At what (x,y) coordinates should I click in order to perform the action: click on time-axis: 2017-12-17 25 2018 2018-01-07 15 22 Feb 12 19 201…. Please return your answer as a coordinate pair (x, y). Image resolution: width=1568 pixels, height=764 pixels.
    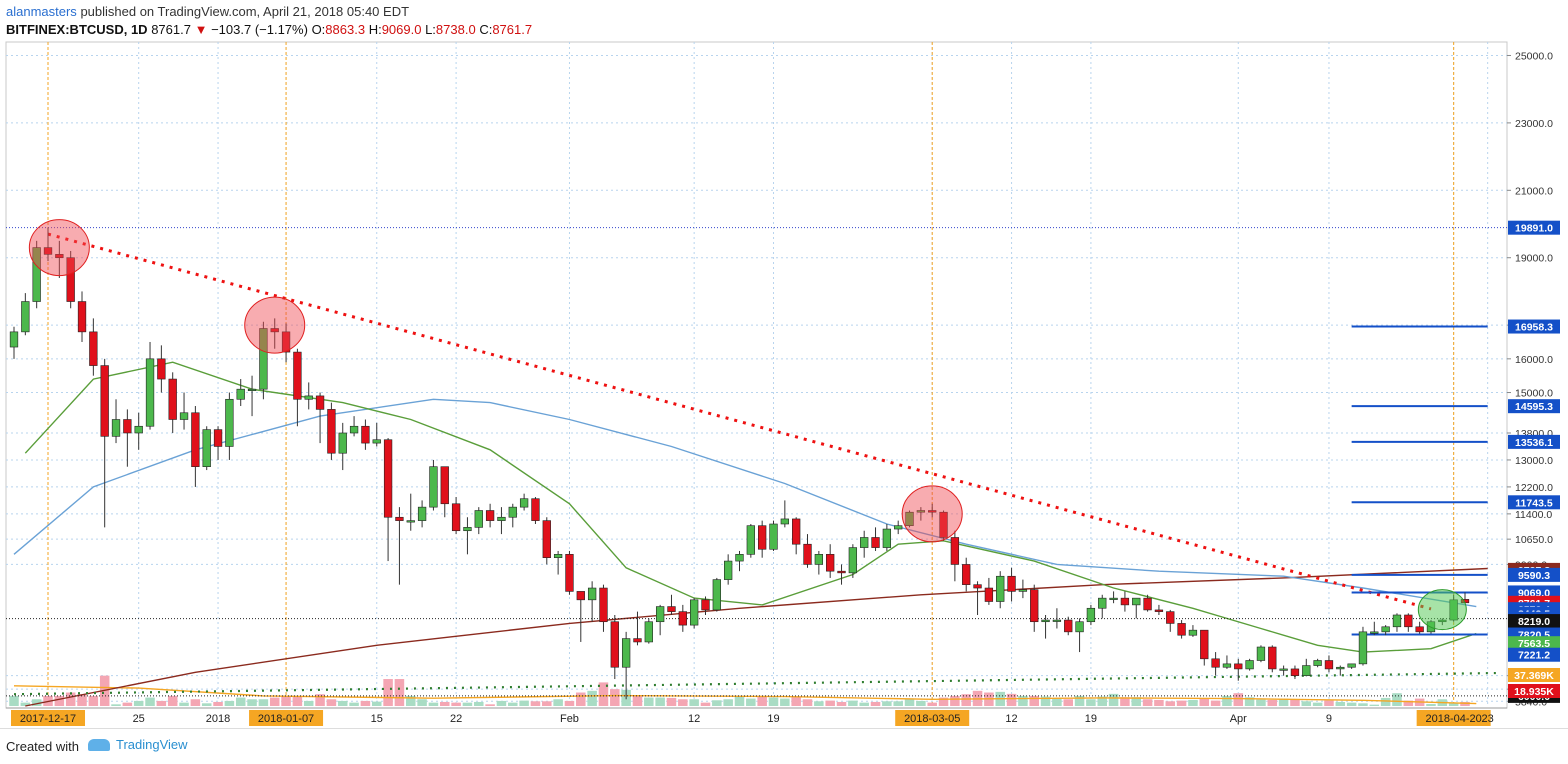
    Looking at the image, I should click on (756, 716).